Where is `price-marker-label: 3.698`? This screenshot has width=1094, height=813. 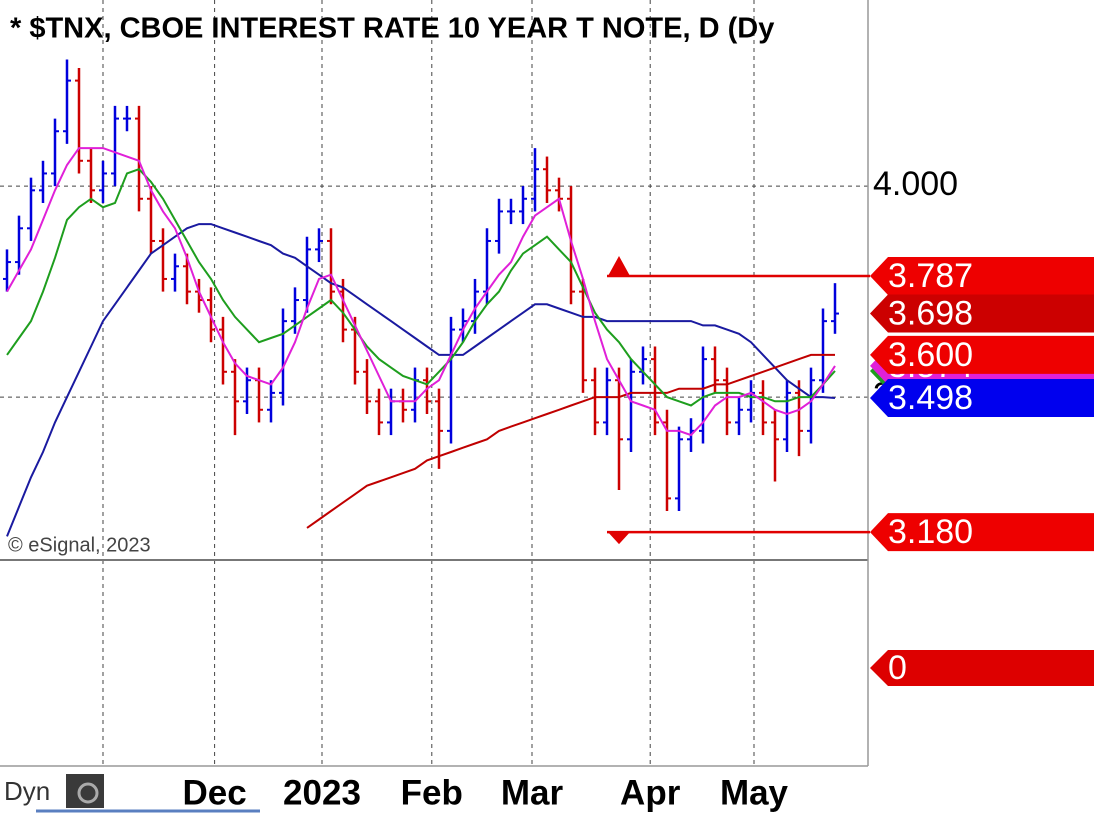 price-marker-label: 3.698 is located at coordinates (930, 314).